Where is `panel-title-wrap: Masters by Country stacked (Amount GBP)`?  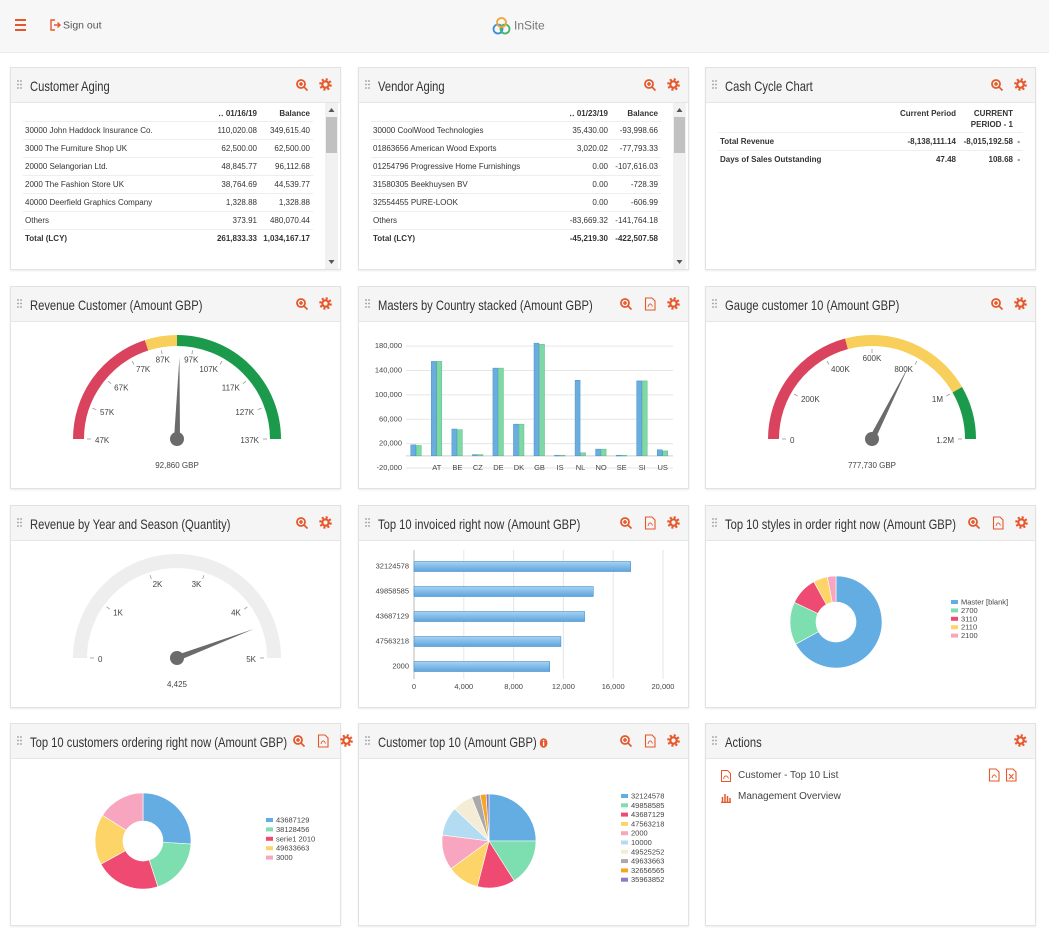
panel-title-wrap: Masters by Country stacked (Amount GBP) is located at coordinates (485, 305).